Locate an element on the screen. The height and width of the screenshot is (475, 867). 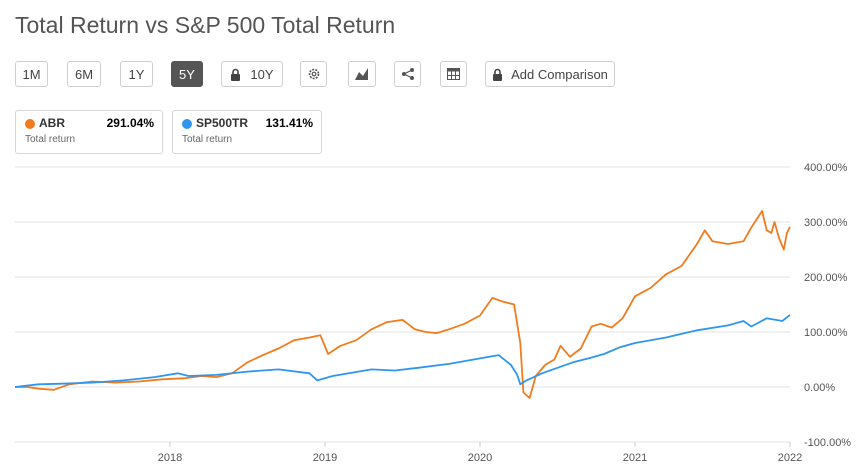
settings-button is located at coordinates (313, 74).